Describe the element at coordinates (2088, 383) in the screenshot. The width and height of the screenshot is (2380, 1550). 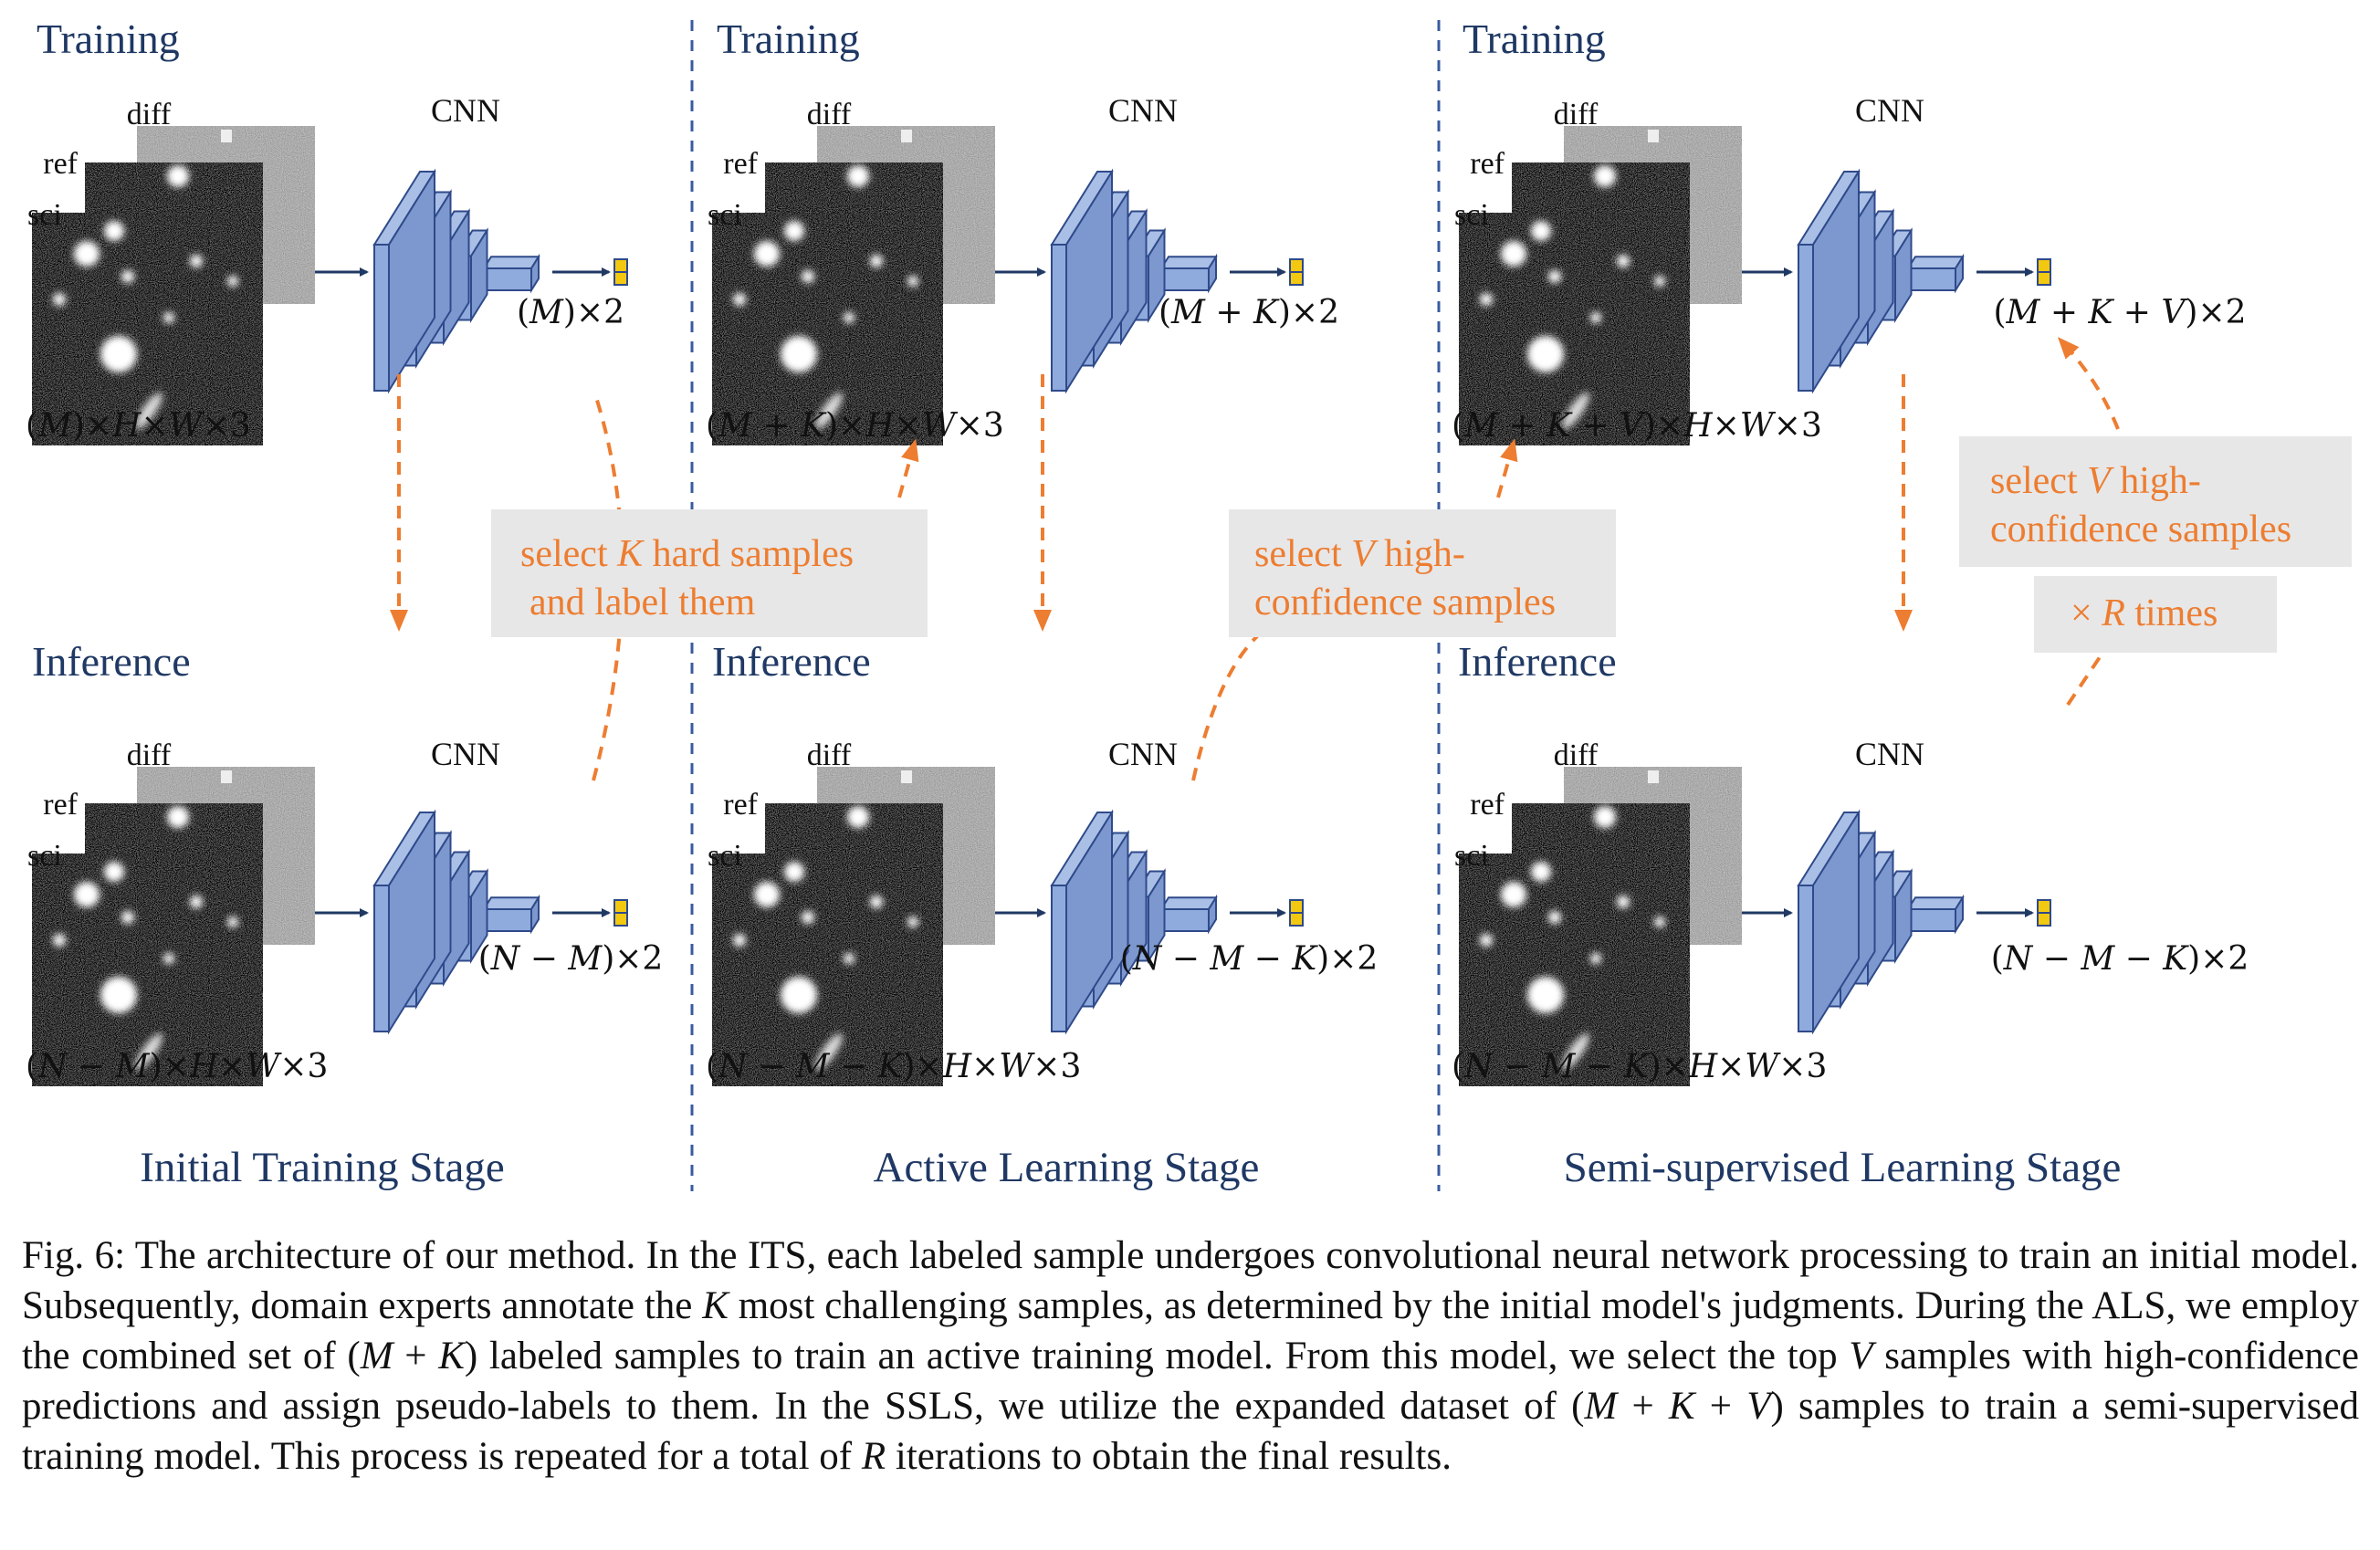
I see `iteration-curve-top` at that location.